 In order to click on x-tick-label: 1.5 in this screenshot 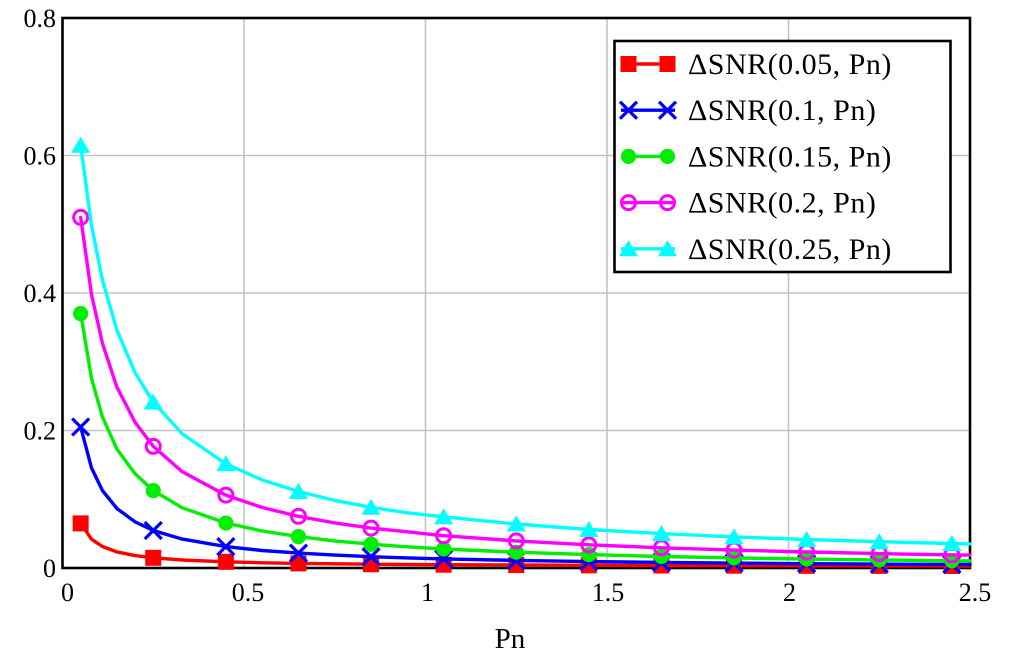, I will do `click(608, 592)`.